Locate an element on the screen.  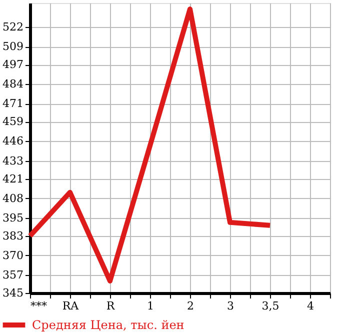
y-tick-label: 509 is located at coordinates (13, 47).